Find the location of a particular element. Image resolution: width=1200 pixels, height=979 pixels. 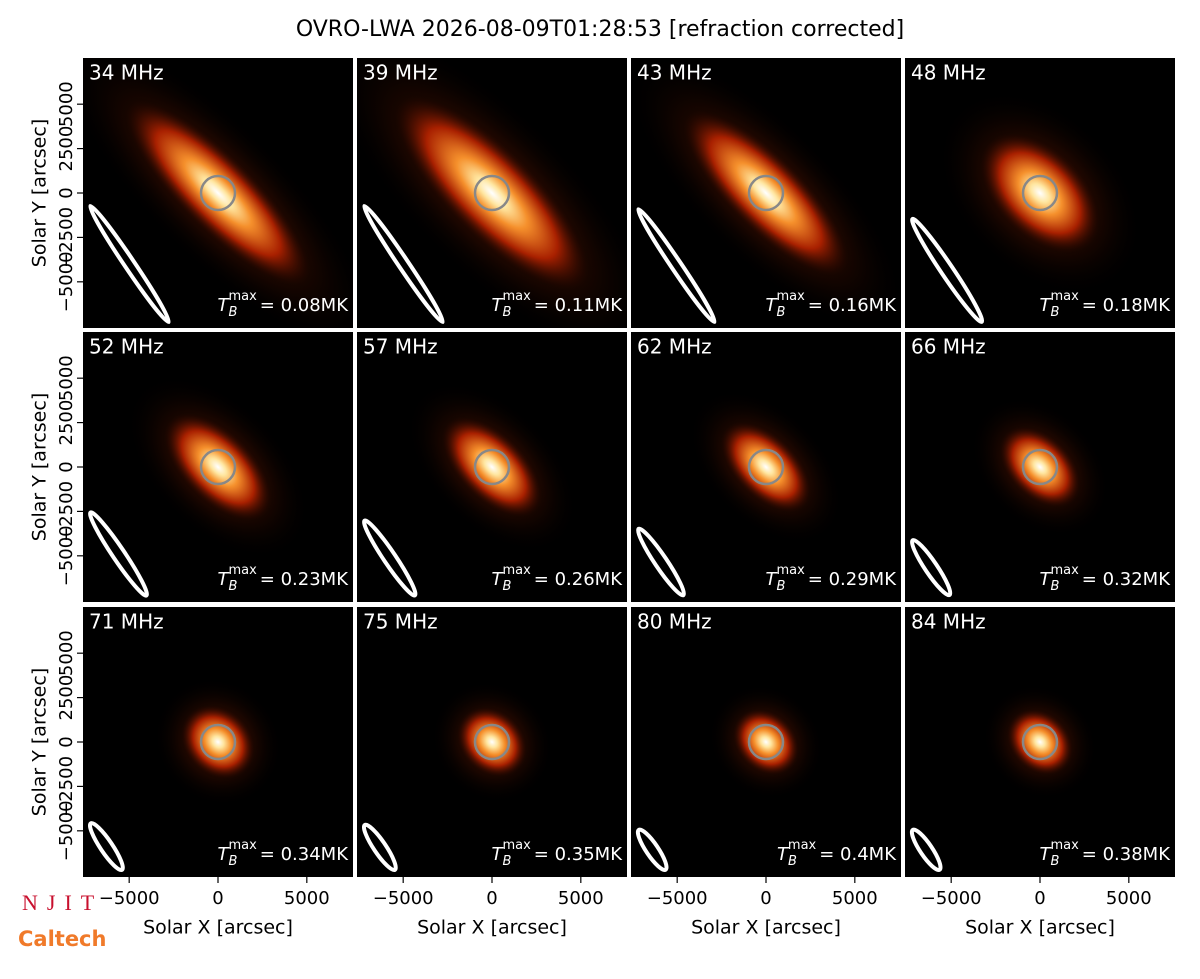

panel: 48 MHz TBmax = 0.18MK is located at coordinates (1040, 193).